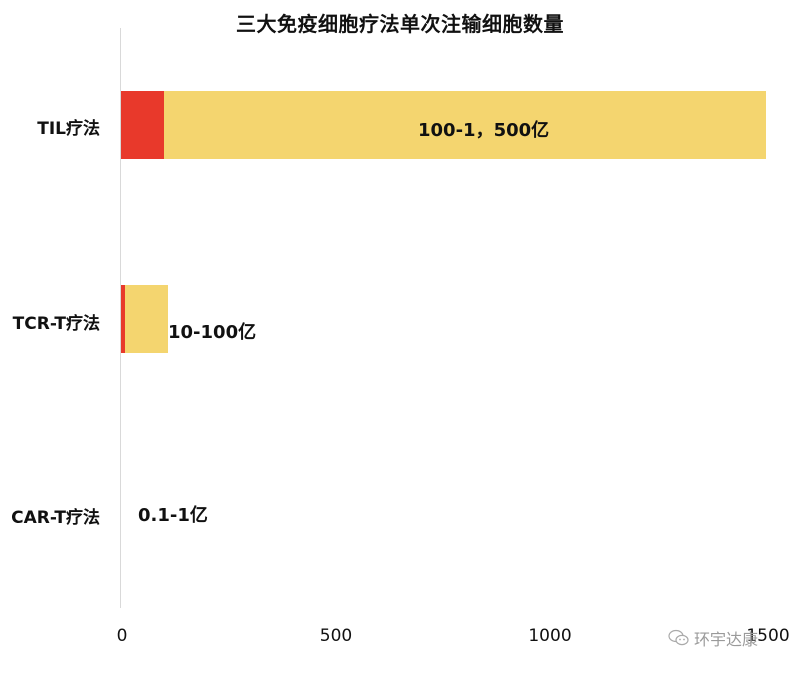 The image size is (800, 679). Describe the element at coordinates (726, 639) in the screenshot. I see `watermark-text: 环宇达康` at that location.